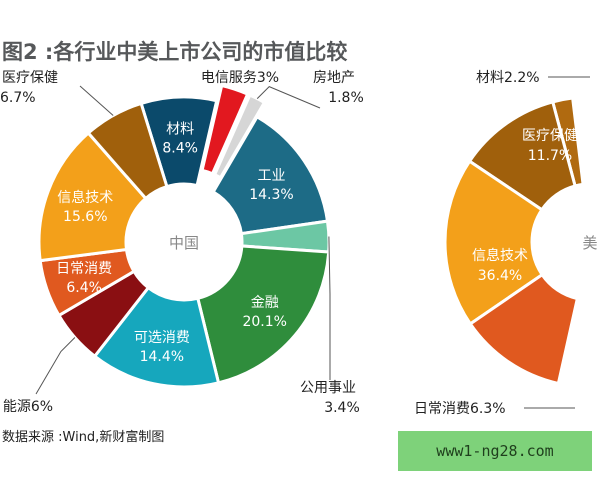 The width and height of the screenshot is (600, 480). Describe the element at coordinates (550, 136) in the screenshot. I see `us-label-医疗保健: 医疗保健` at that location.